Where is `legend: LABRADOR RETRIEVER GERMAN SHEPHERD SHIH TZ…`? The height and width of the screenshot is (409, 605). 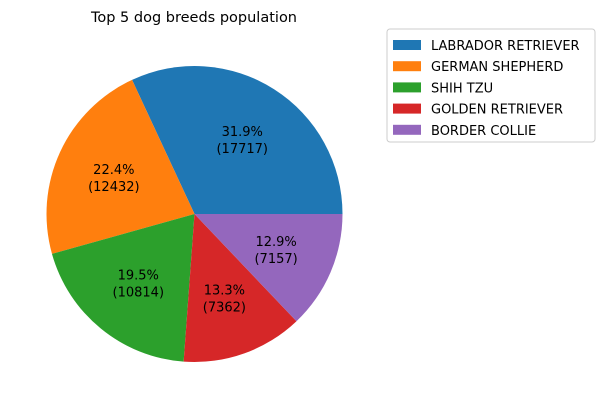
legend: LABRADOR RETRIEVER GERMAN SHEPHERD SHIH TZ… is located at coordinates (491, 85).